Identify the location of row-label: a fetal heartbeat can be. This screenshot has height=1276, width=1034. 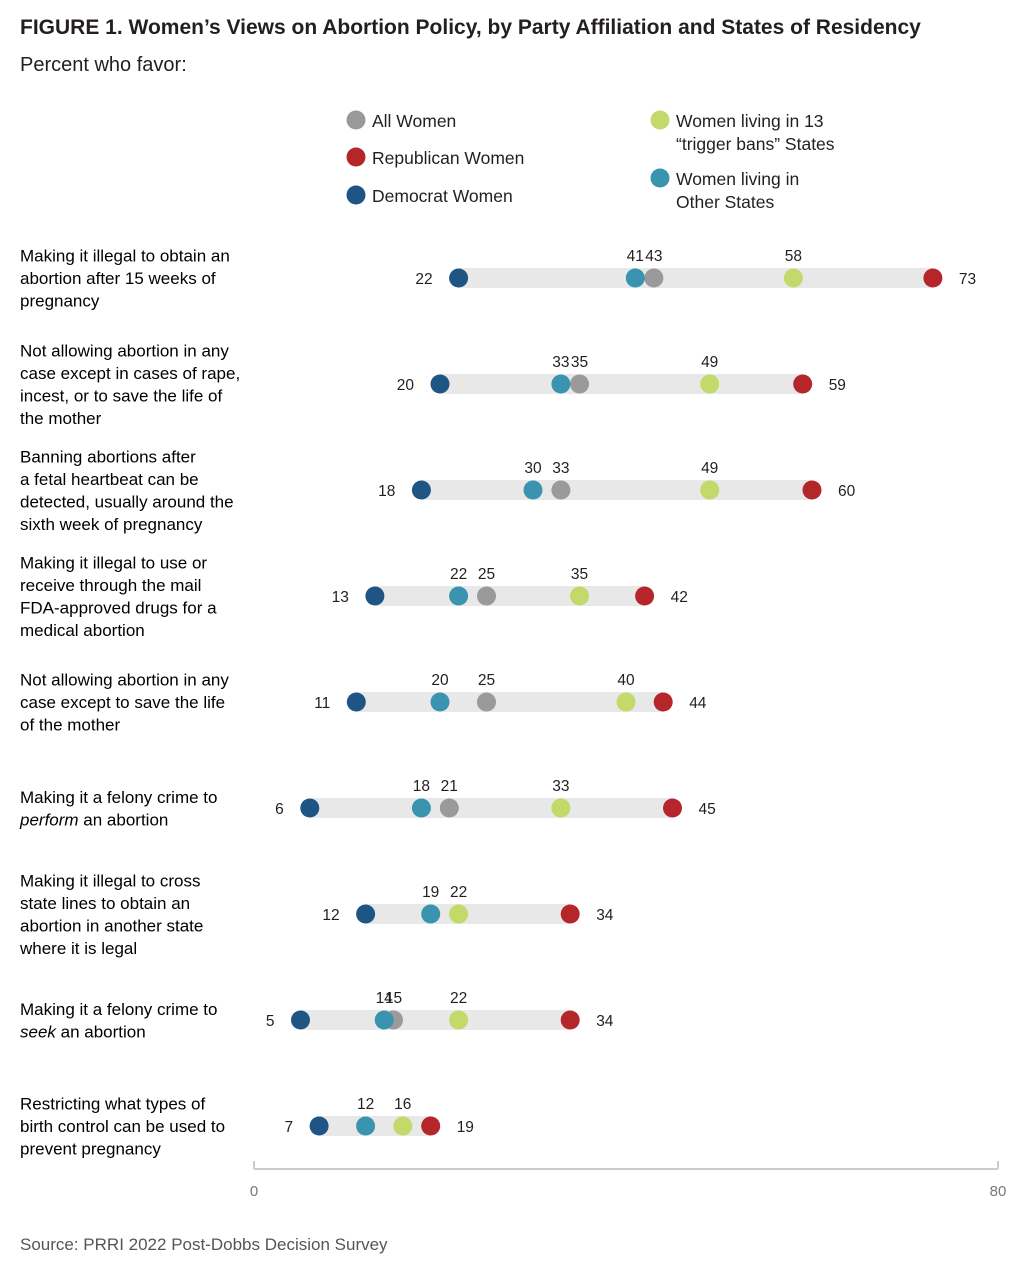
(109, 479).